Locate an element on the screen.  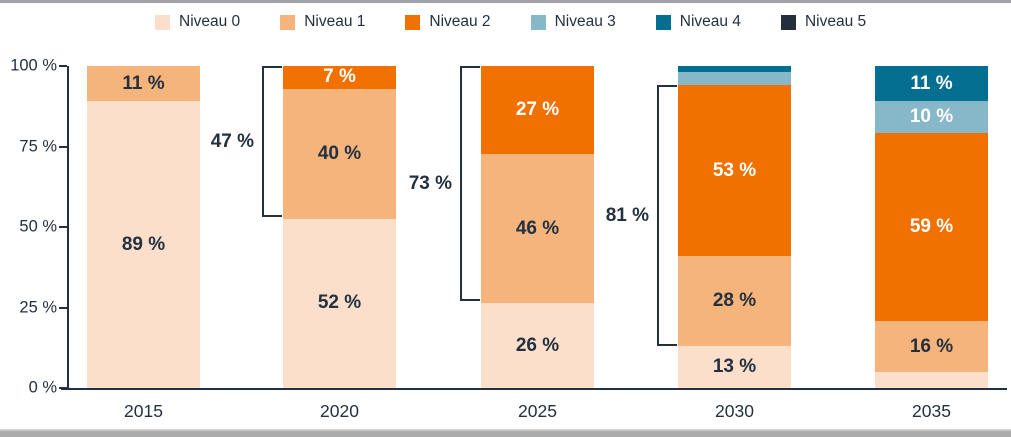
bracket-value-label: 81 % is located at coordinates (627, 215).